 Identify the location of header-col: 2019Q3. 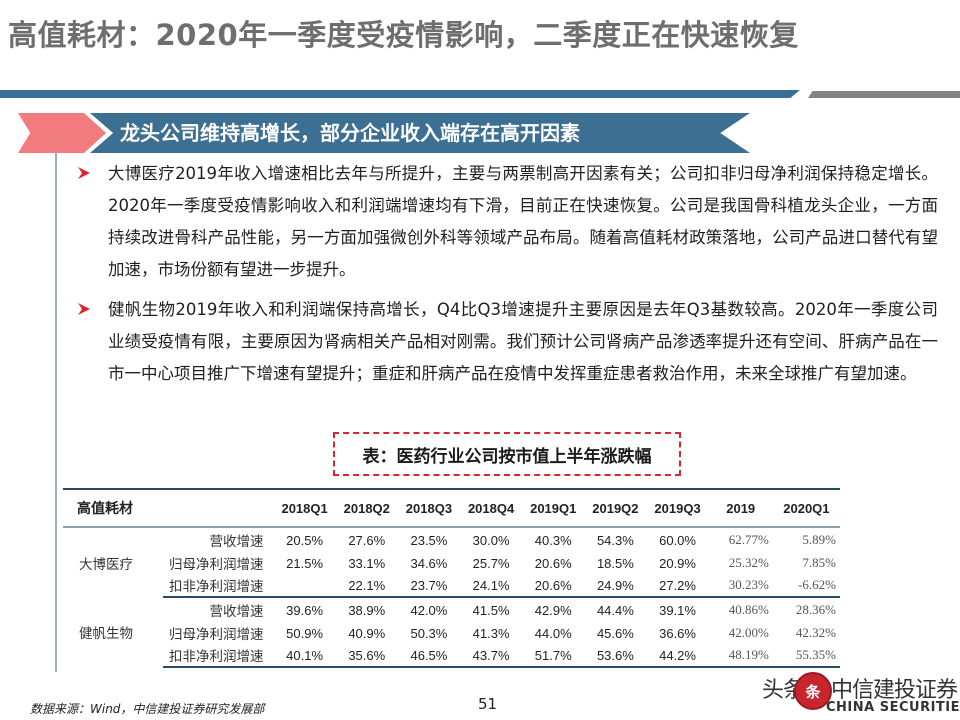
(677, 508).